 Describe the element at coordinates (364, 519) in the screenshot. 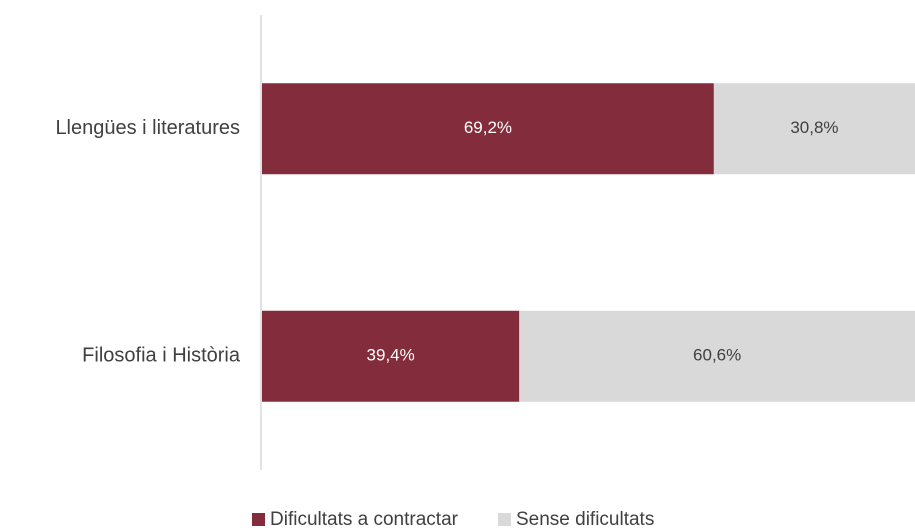

I see `legend-label: Dificultats a contractar` at that location.